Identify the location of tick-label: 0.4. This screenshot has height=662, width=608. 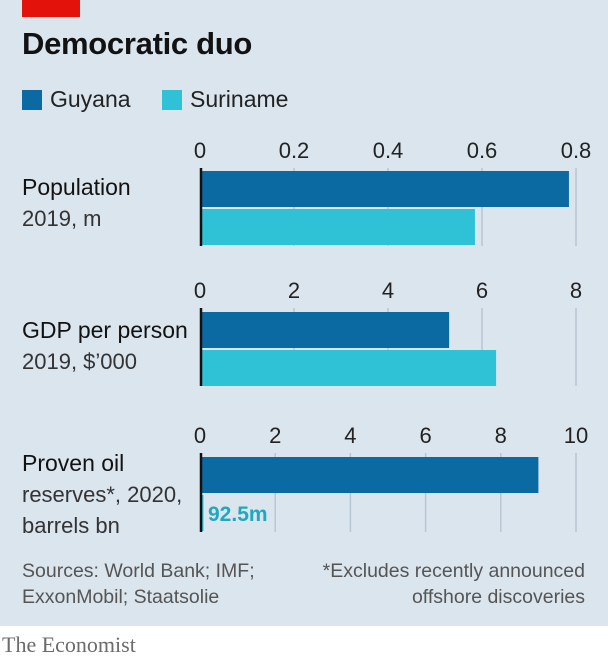
(388, 150).